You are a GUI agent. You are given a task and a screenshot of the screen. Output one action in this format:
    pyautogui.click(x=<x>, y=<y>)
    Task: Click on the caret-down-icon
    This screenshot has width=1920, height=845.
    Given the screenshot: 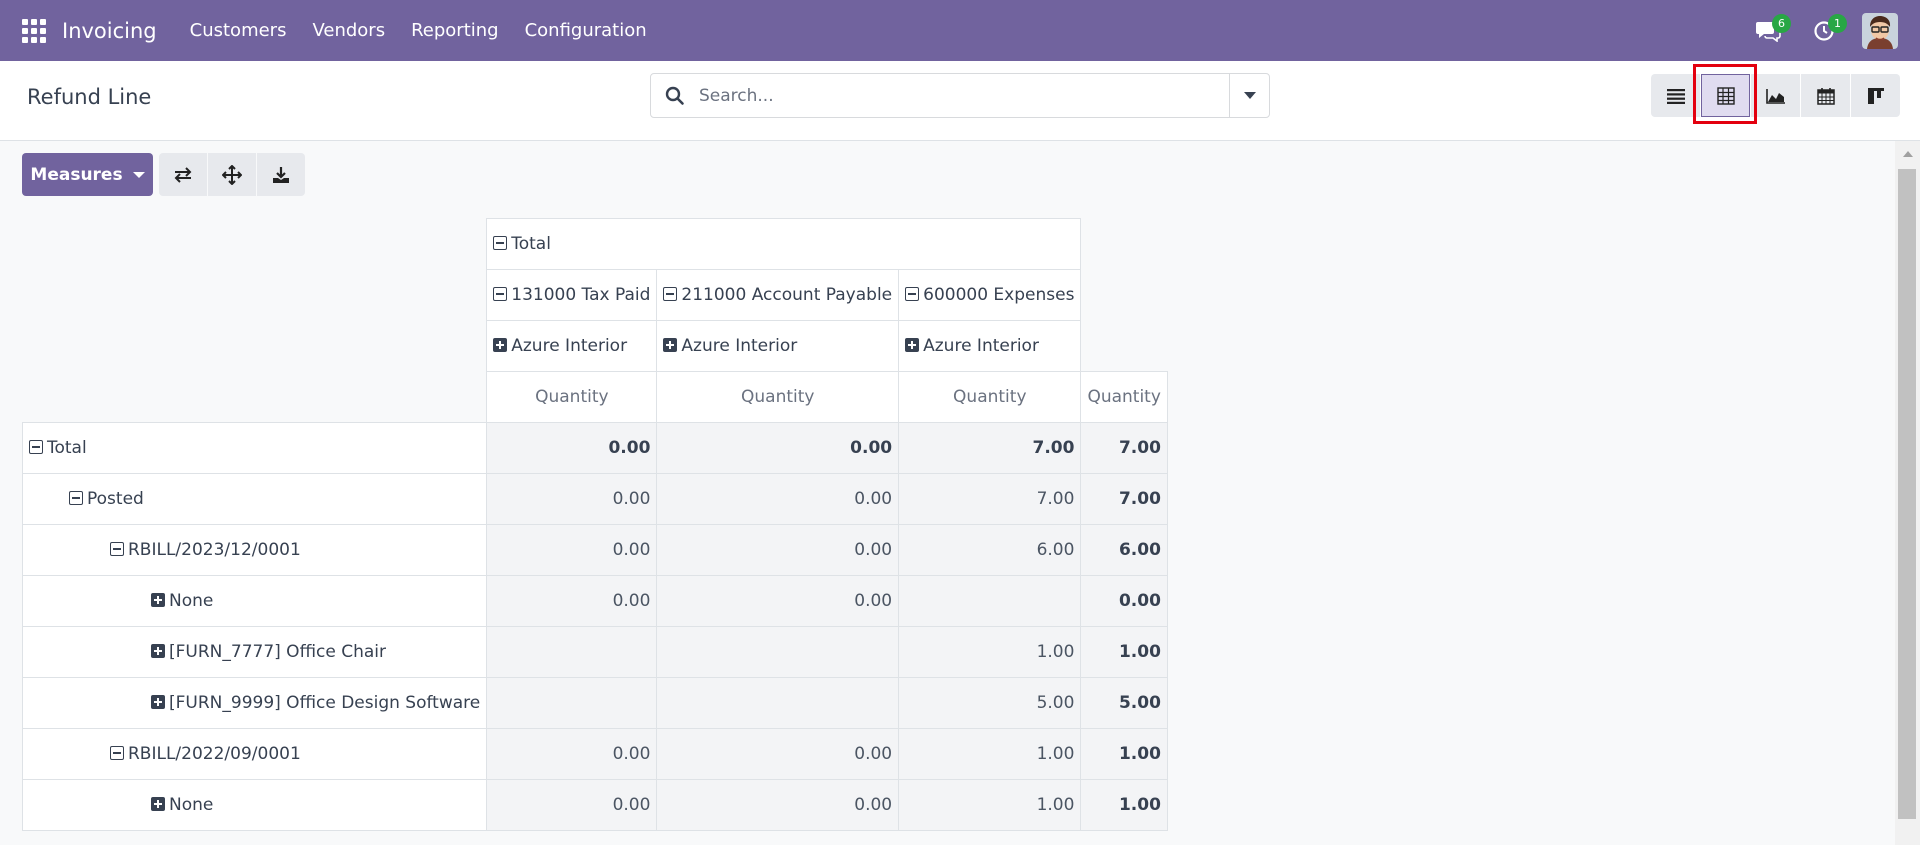 What is the action you would take?
    pyautogui.click(x=1249, y=95)
    